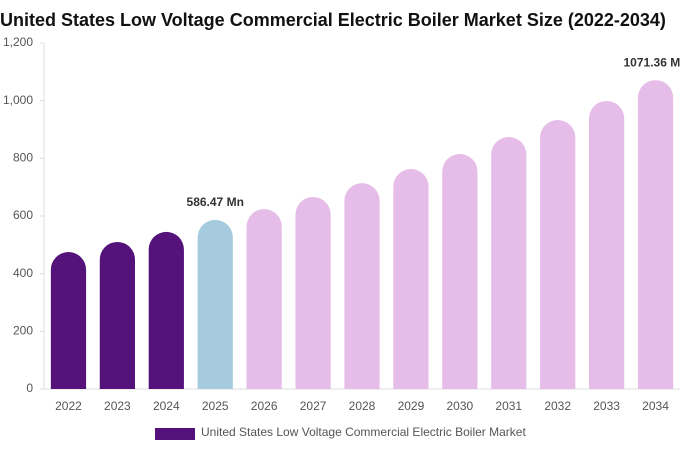  What do you see at coordinates (362, 406) in the screenshot?
I see `x-tick-label: 2028` at bounding box center [362, 406].